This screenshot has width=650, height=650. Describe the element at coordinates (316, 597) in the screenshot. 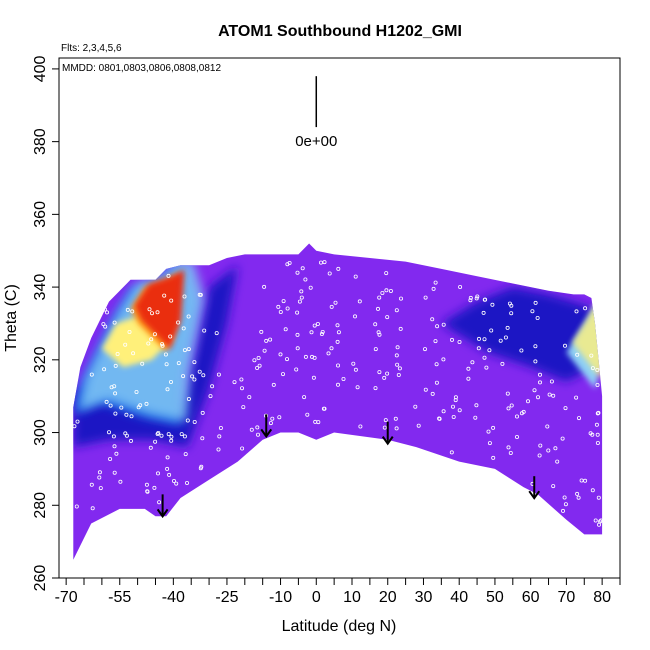

I see `x-tick-label: 0` at that location.